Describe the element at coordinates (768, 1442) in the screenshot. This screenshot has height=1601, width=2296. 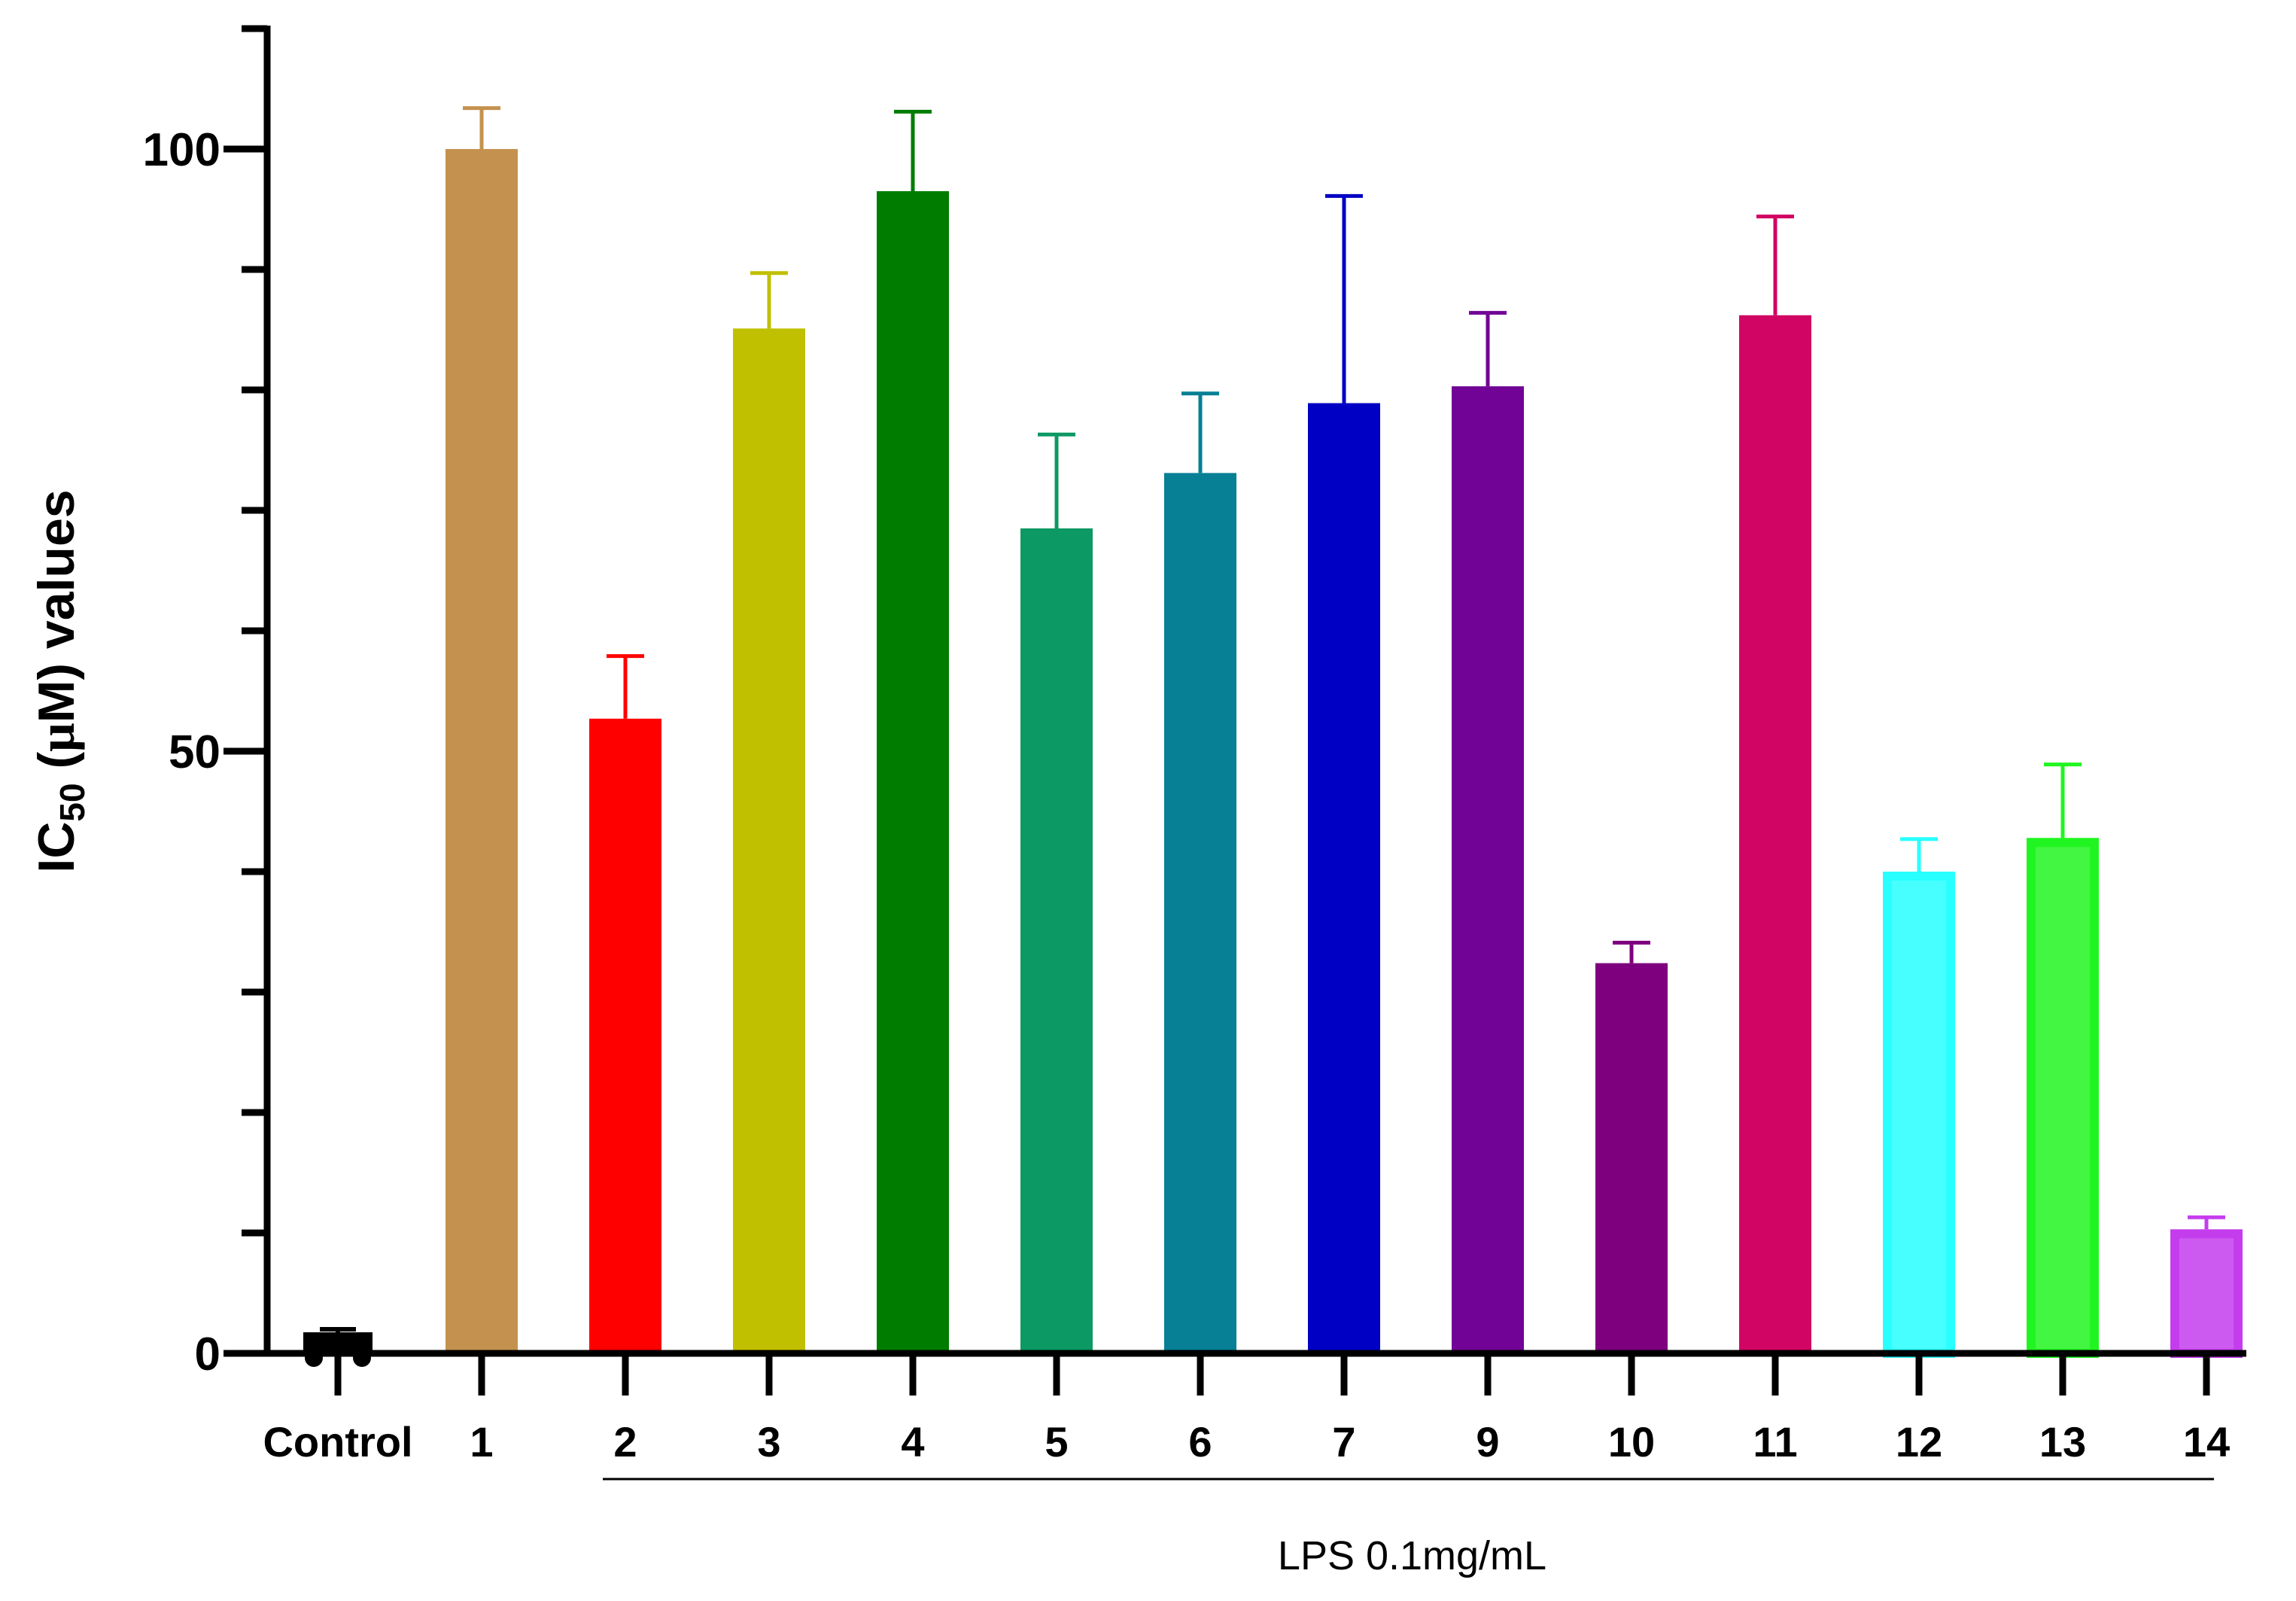
I see `x-tick-label: 3` at that location.